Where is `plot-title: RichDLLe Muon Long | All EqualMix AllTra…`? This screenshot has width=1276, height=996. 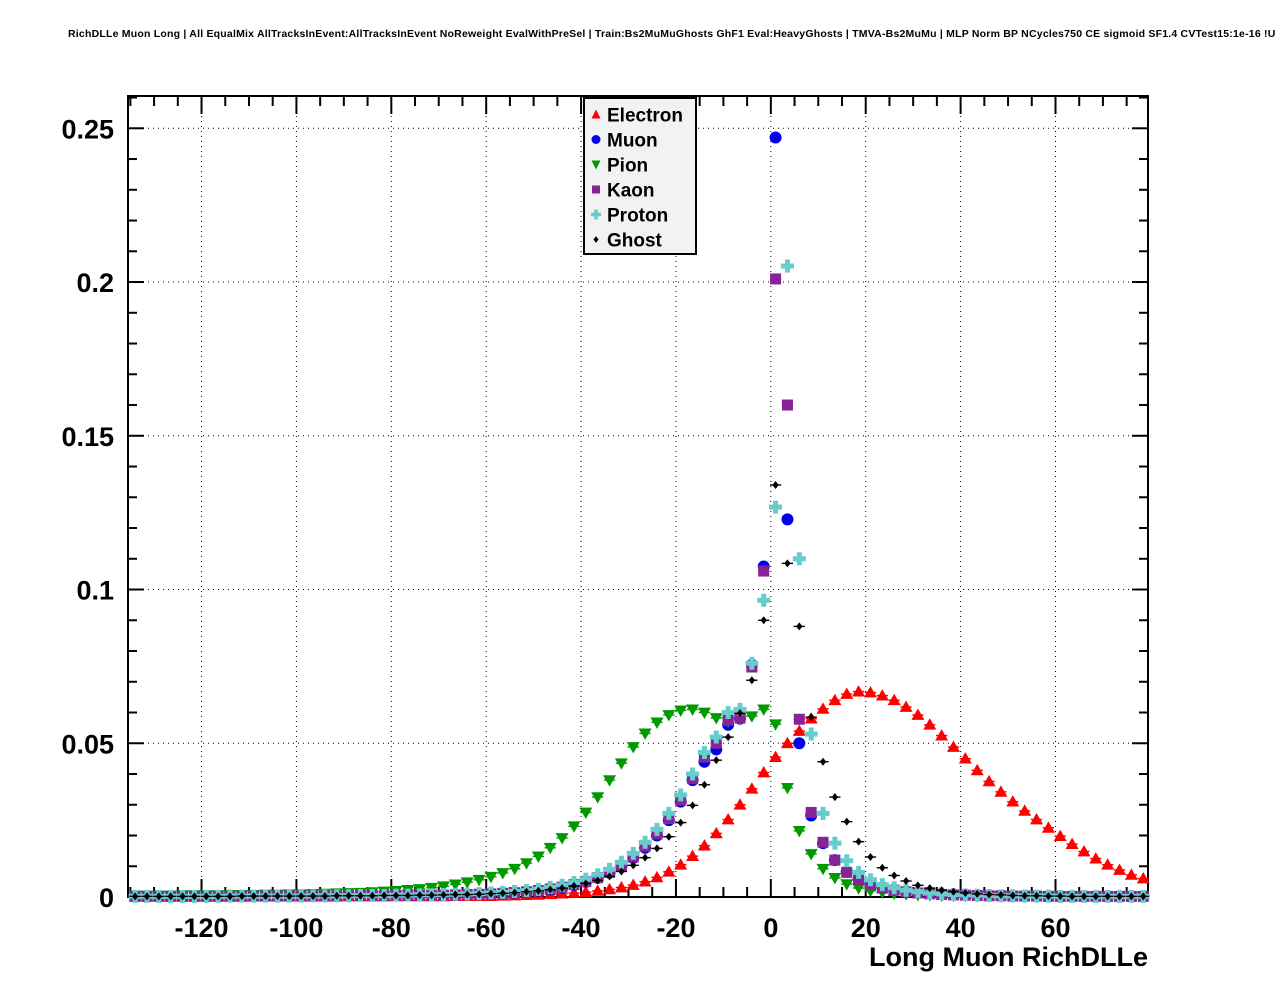
plot-title: RichDLLe Muon Long | All EqualMix AllTra… is located at coordinates (672, 34).